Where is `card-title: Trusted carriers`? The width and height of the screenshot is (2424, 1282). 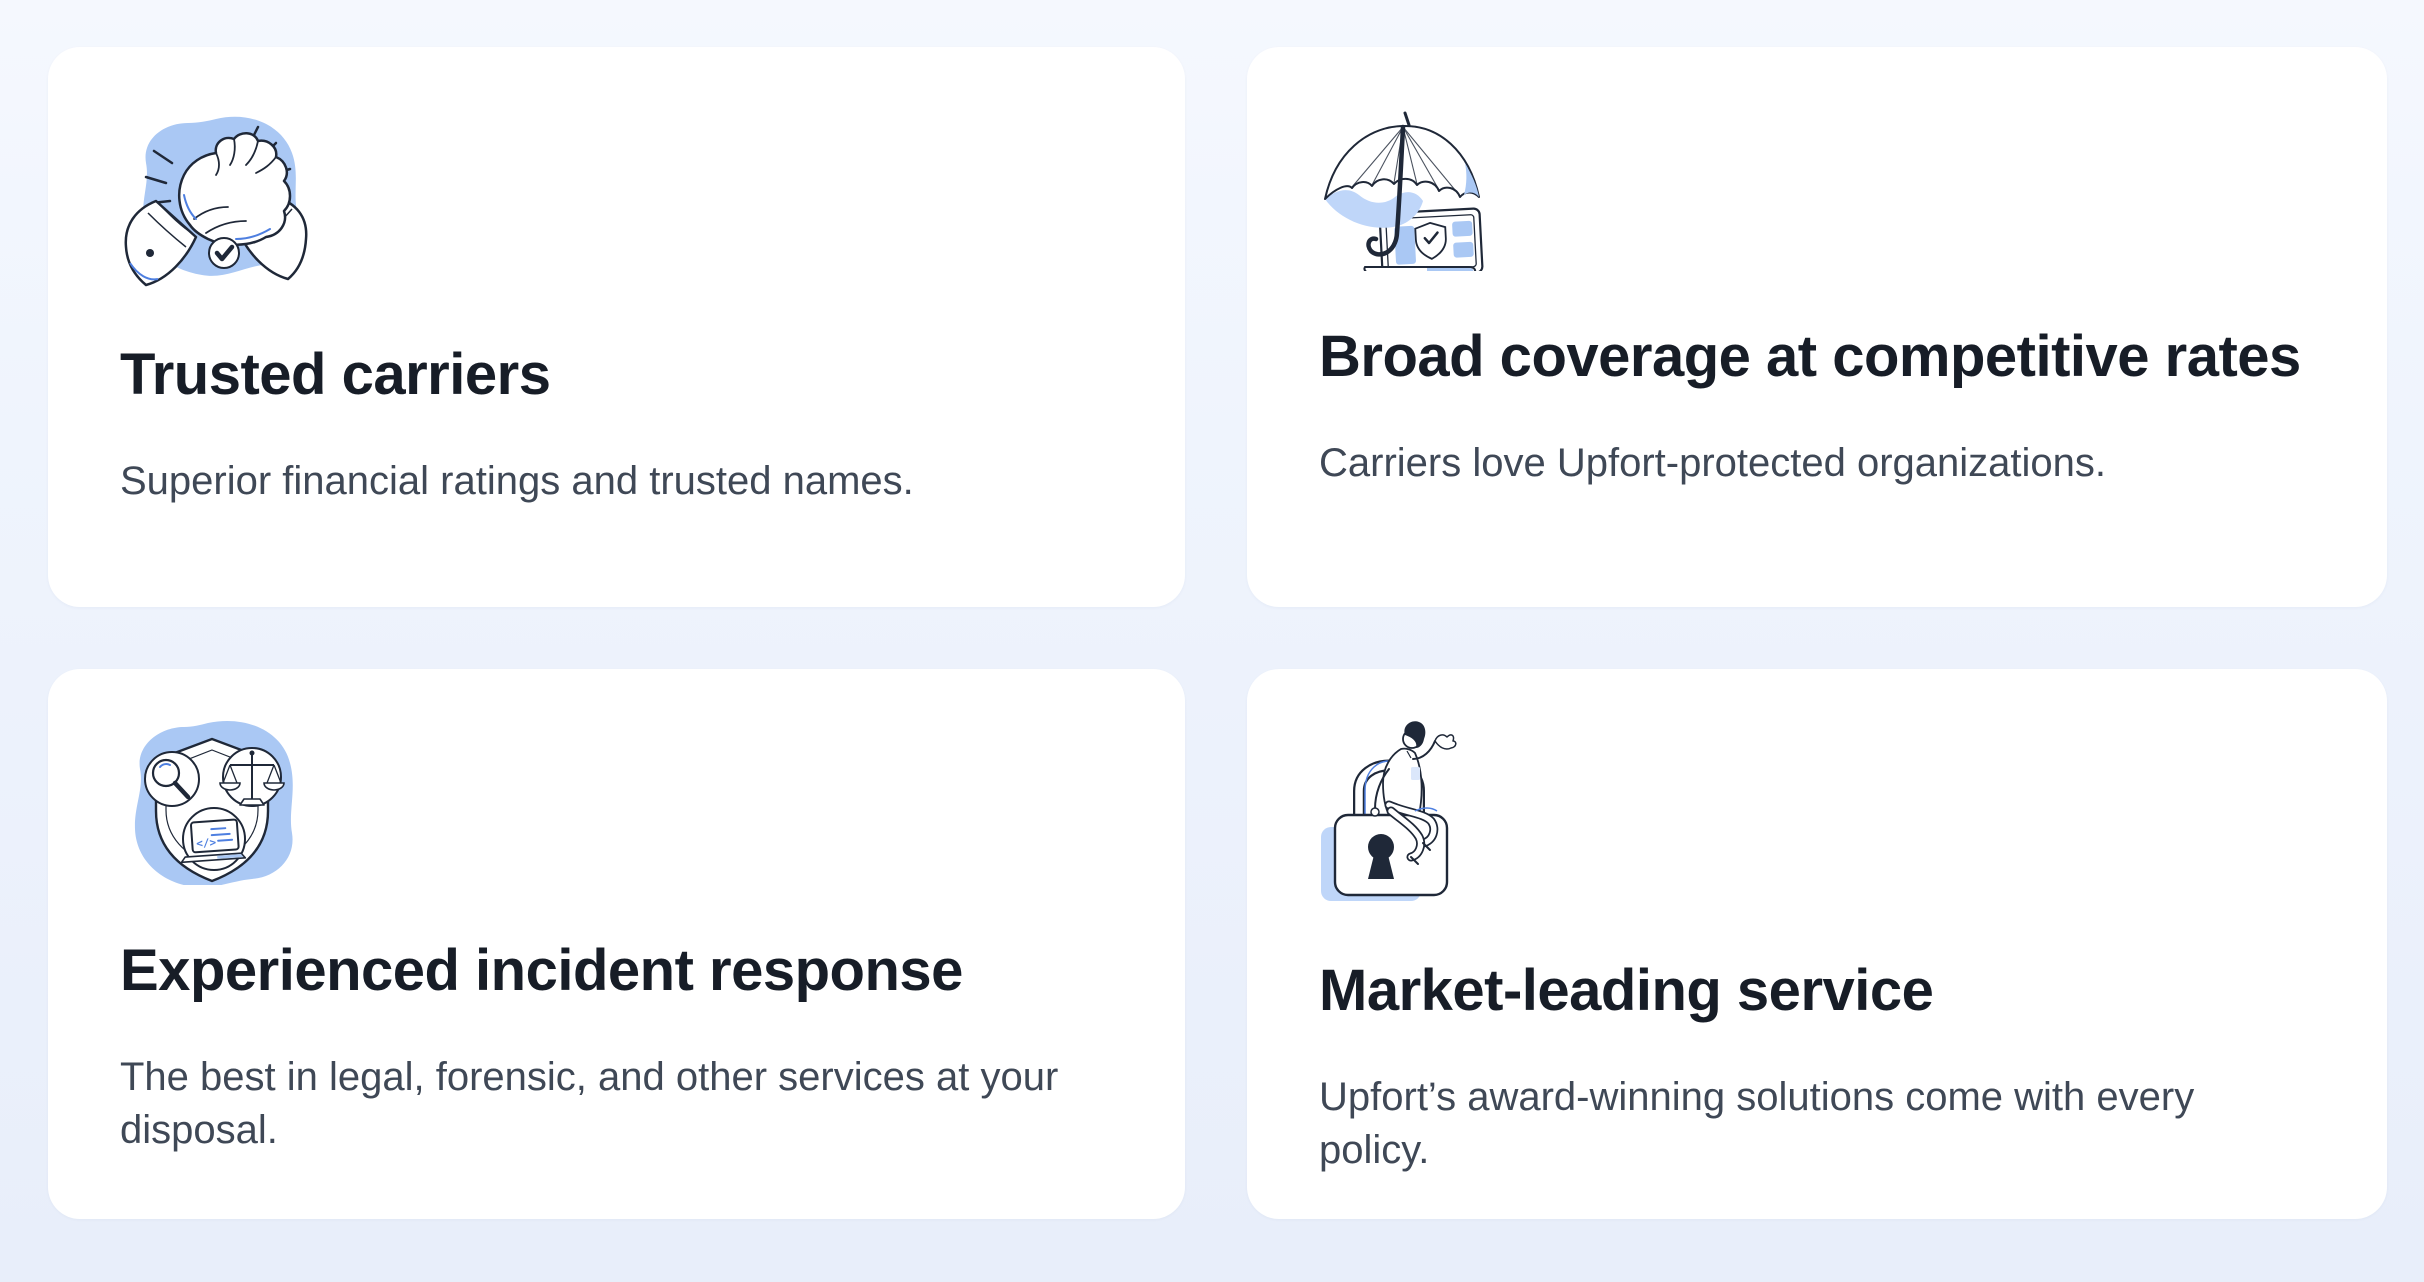
card-title: Trusted carriers is located at coordinates (335, 374).